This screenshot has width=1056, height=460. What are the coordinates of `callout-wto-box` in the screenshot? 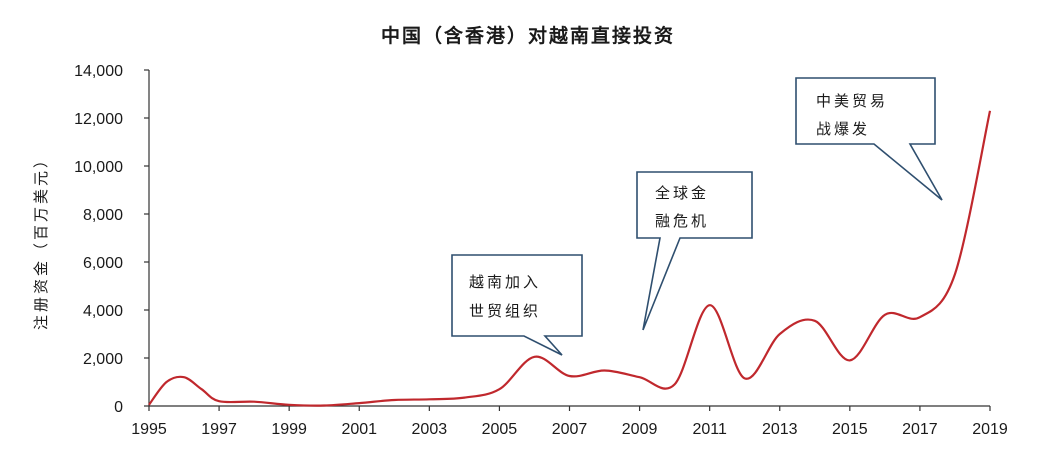 It's located at (517, 305).